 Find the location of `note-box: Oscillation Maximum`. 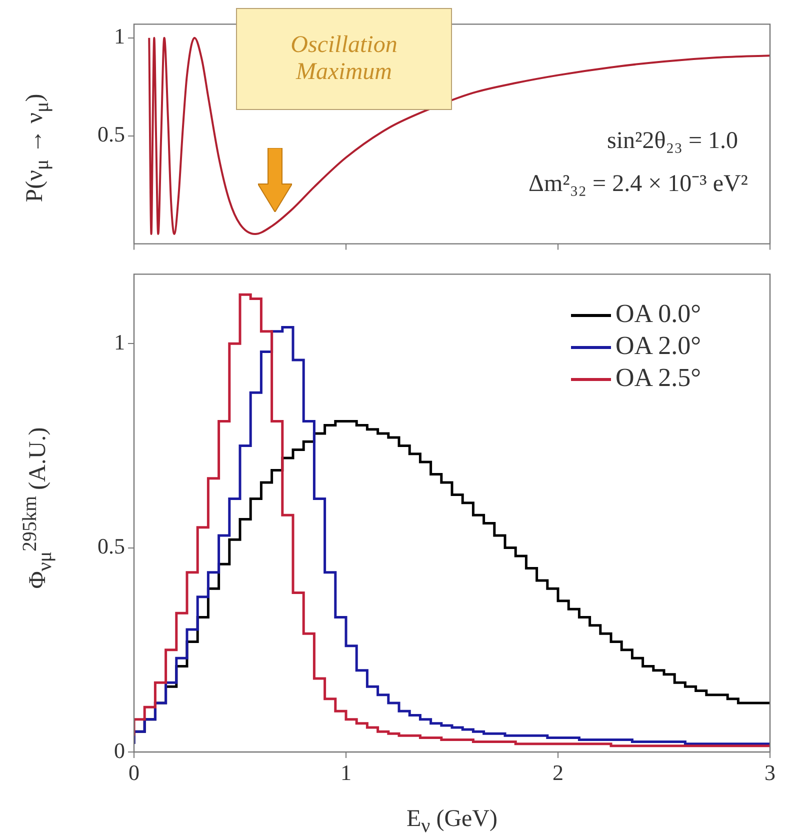

note-box: Oscillation Maximum is located at coordinates (344, 59).